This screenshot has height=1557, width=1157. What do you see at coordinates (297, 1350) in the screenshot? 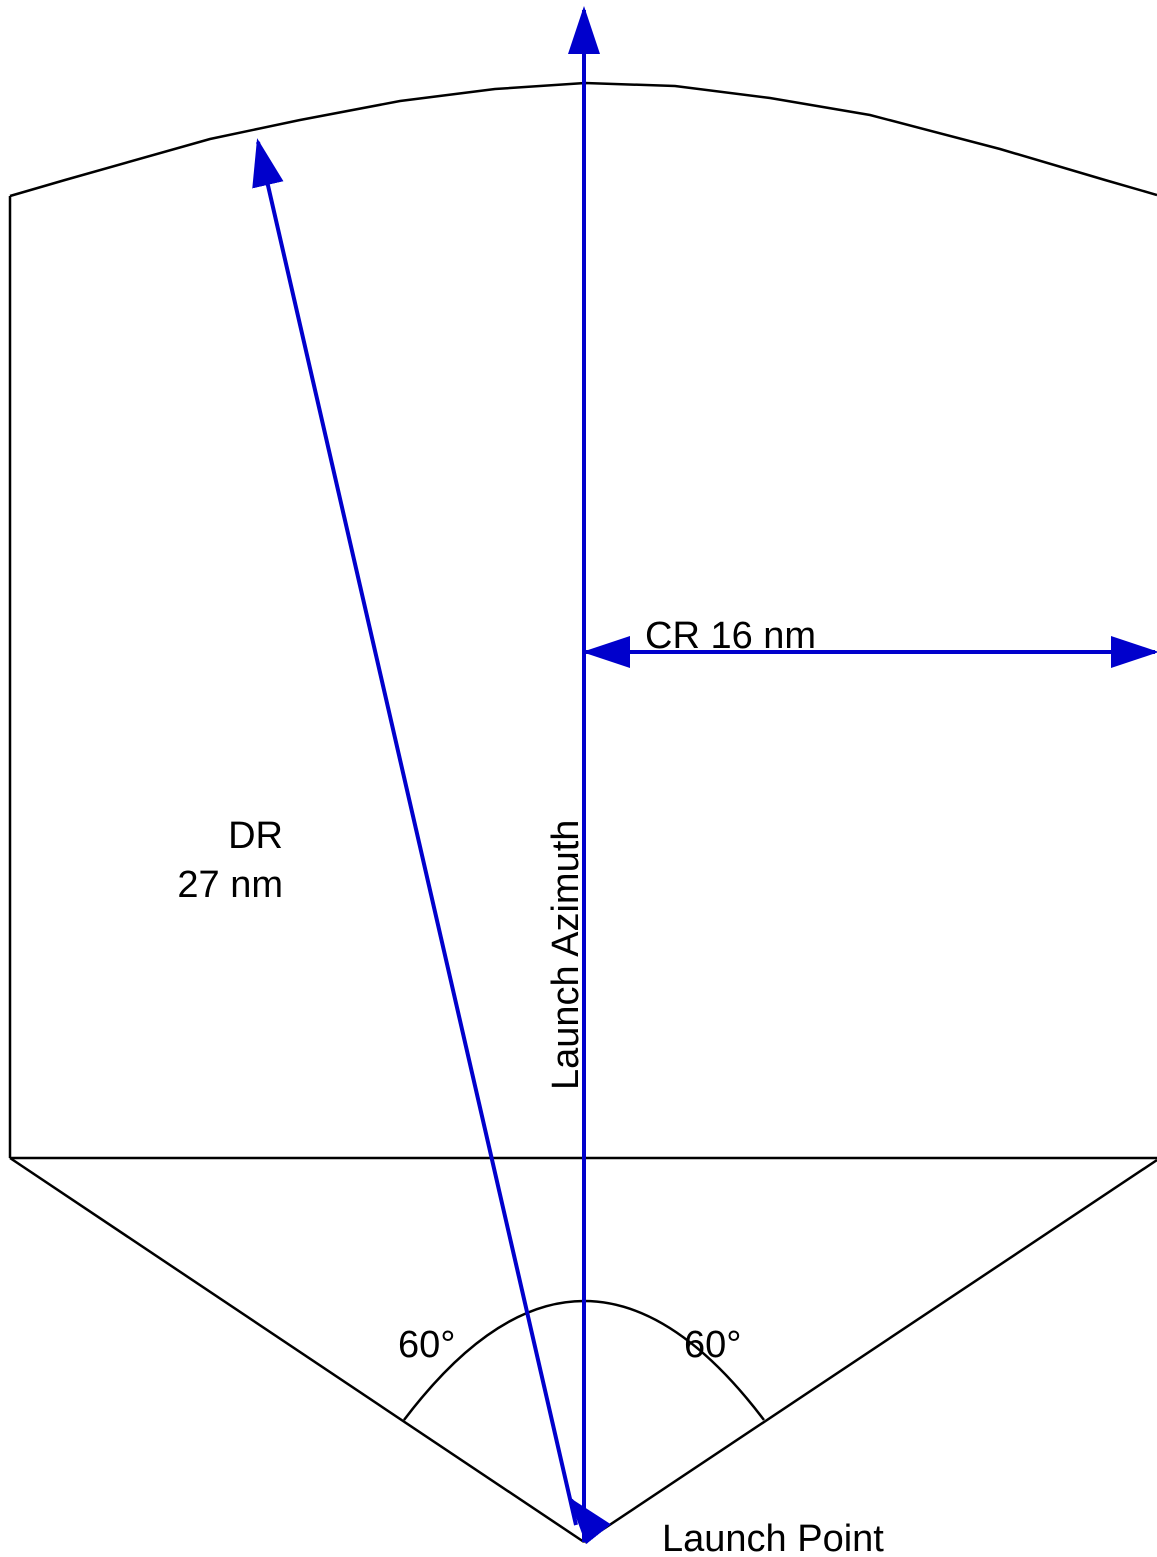
I see `sector-left-edge` at bounding box center [297, 1350].